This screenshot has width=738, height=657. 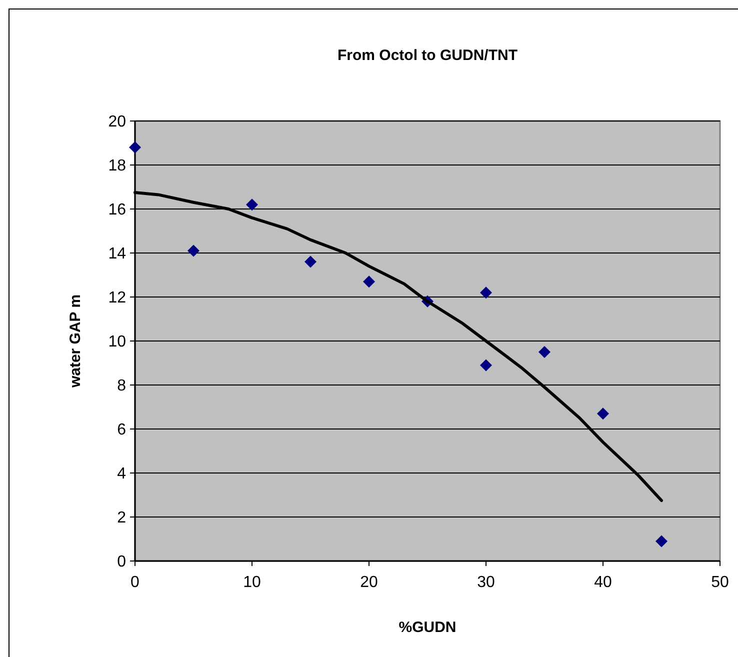 I want to click on x-tick-label: 20, so click(x=369, y=582).